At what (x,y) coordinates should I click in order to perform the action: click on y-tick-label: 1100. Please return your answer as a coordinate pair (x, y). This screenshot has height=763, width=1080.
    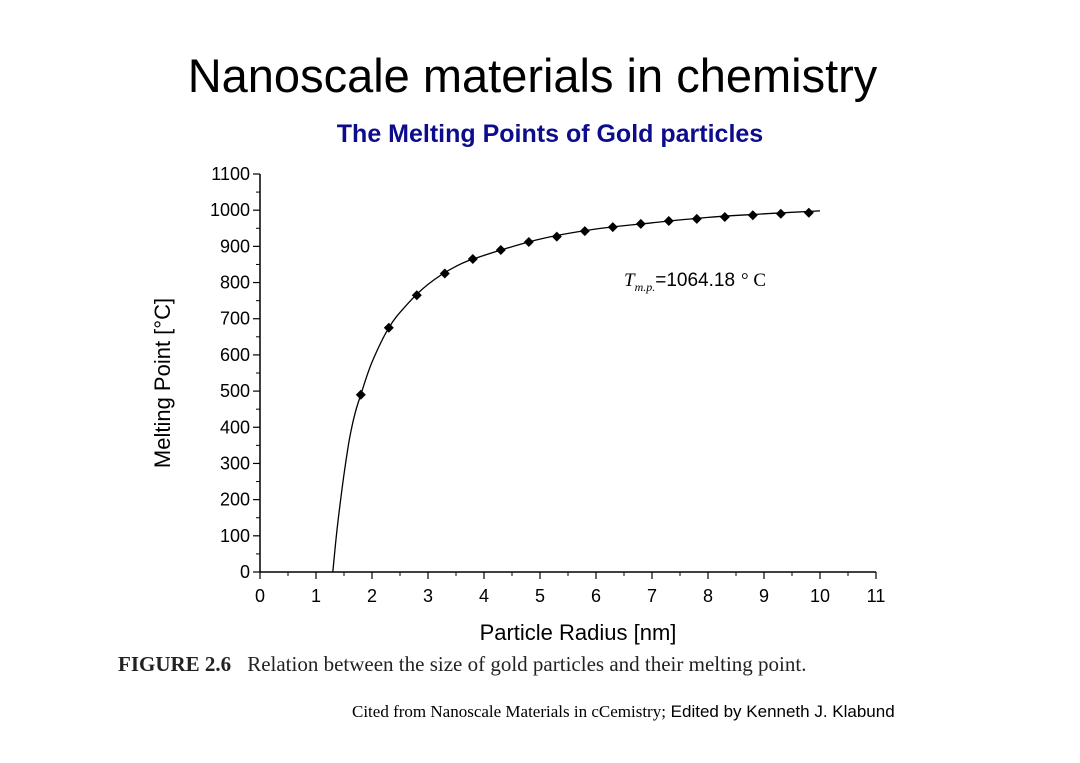
    Looking at the image, I should click on (230, 174).